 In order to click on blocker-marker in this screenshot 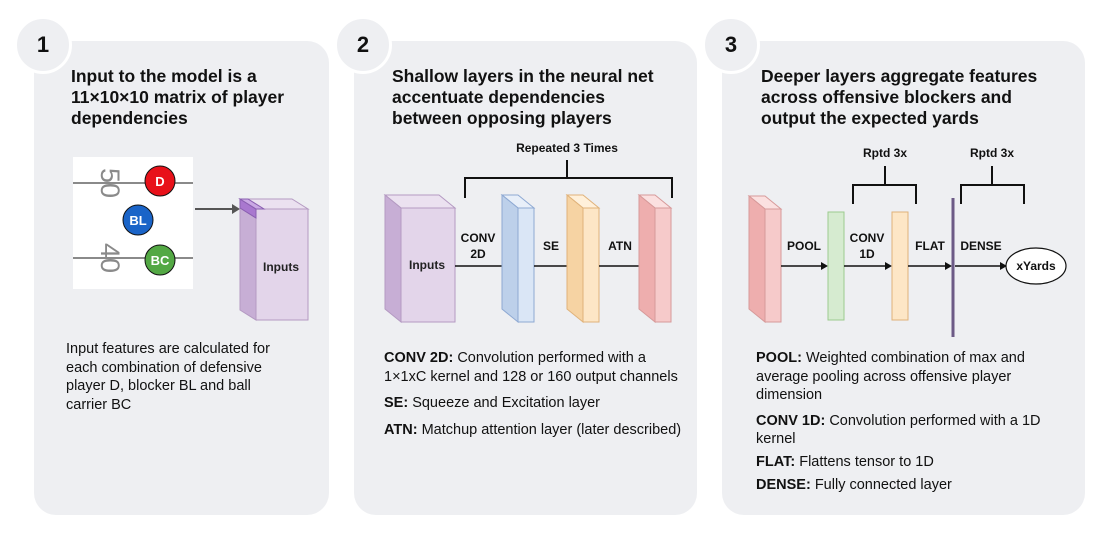, I will do `click(138, 220)`.